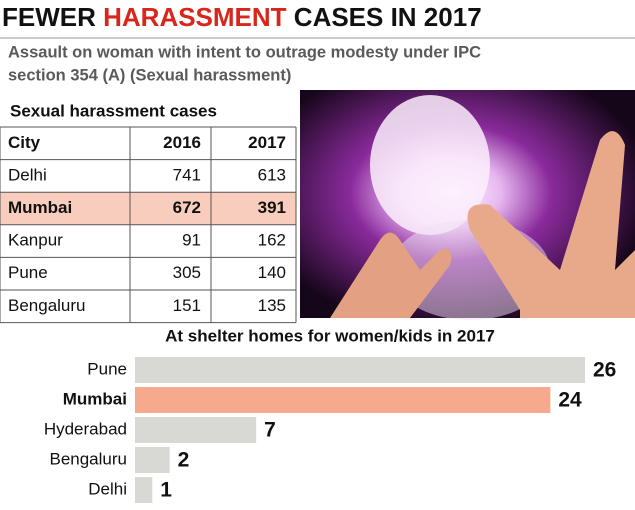  What do you see at coordinates (95, 398) in the screenshot?
I see `category-label: Mumbai` at bounding box center [95, 398].